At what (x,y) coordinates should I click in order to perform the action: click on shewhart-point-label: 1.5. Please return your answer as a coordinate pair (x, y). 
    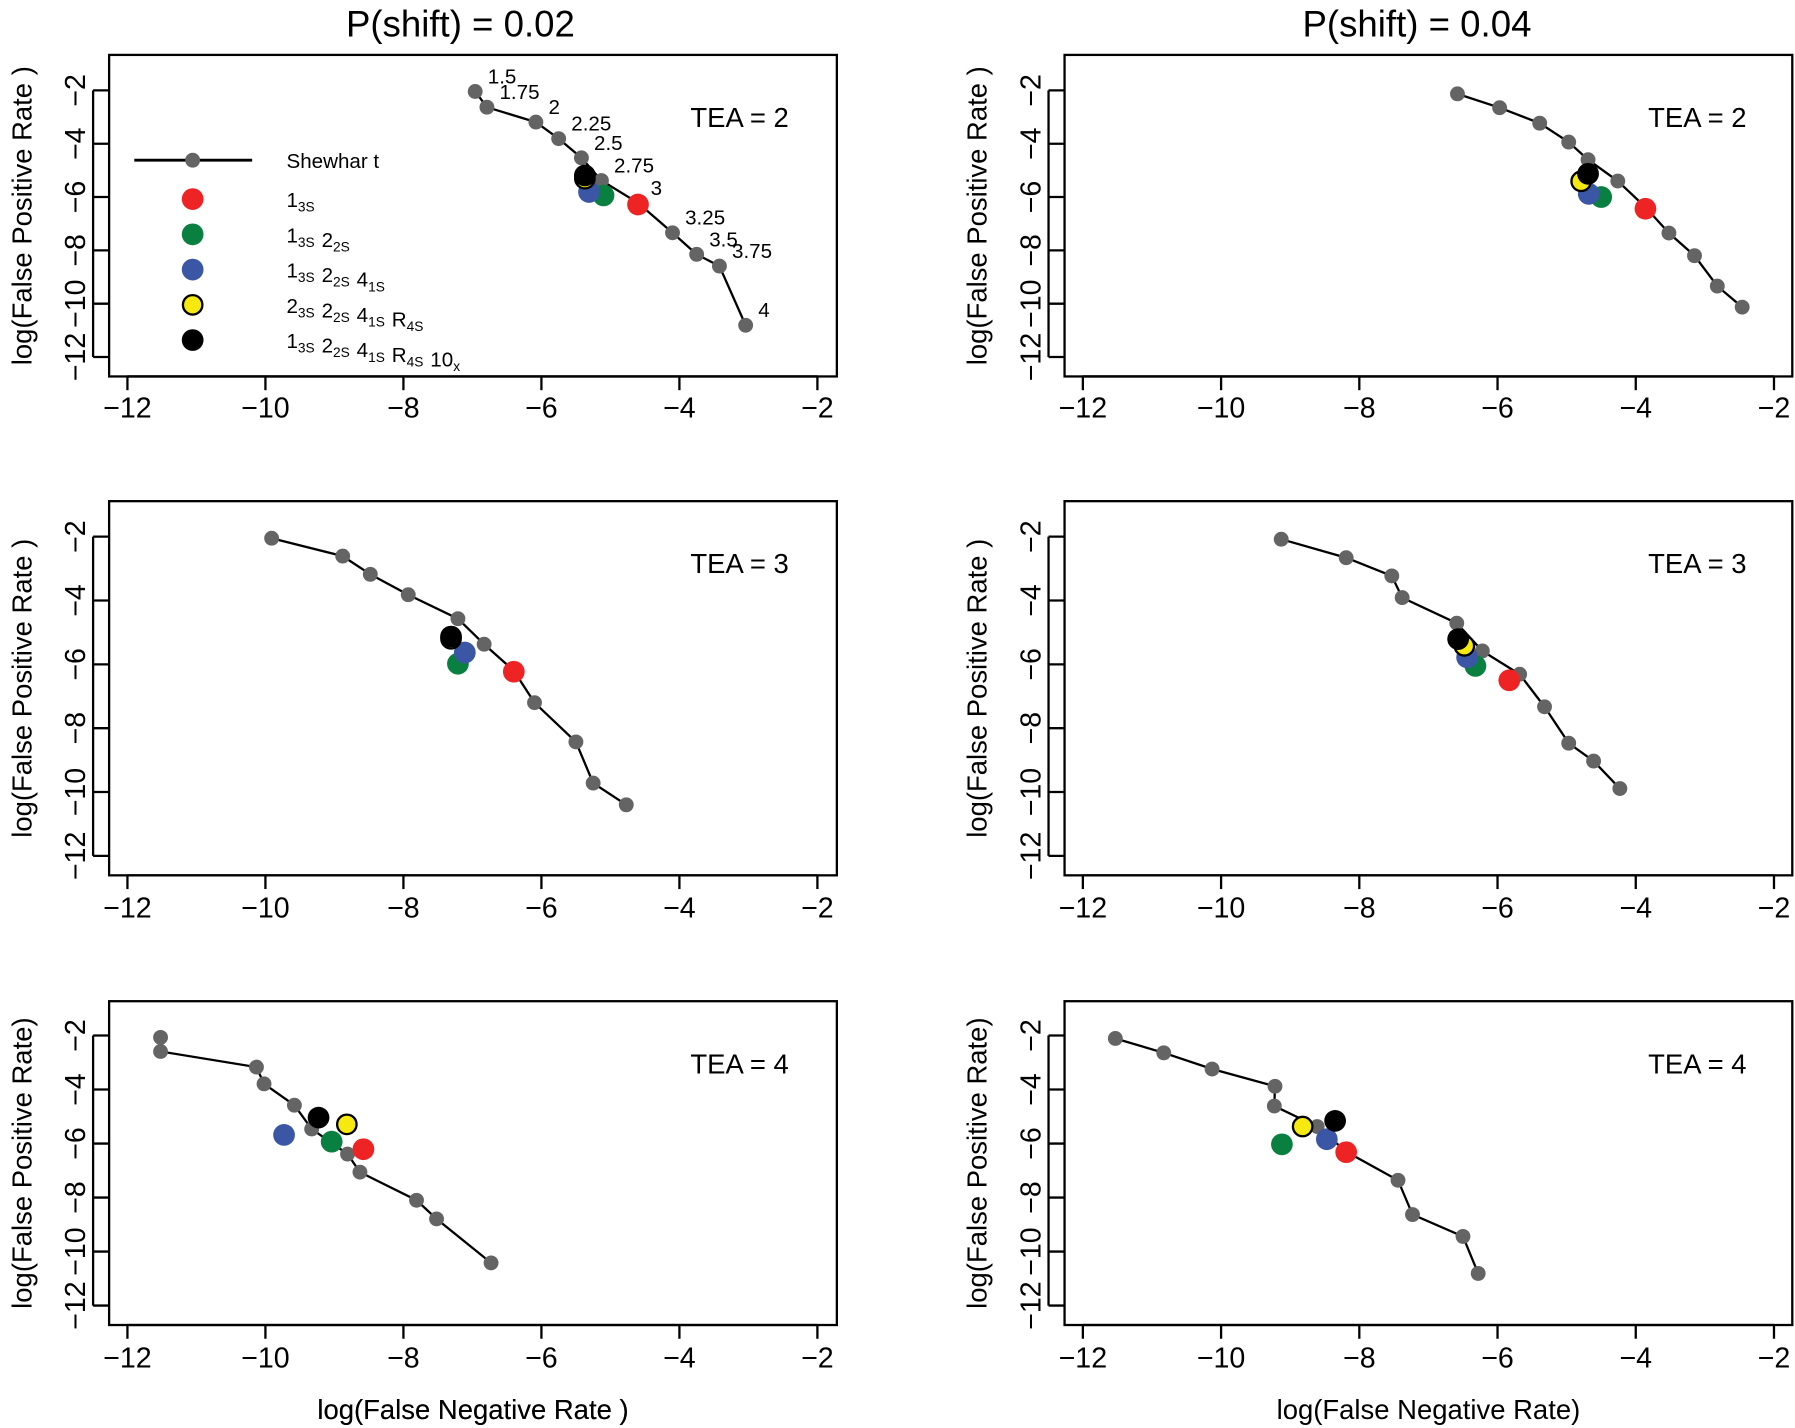
    Looking at the image, I should click on (502, 76).